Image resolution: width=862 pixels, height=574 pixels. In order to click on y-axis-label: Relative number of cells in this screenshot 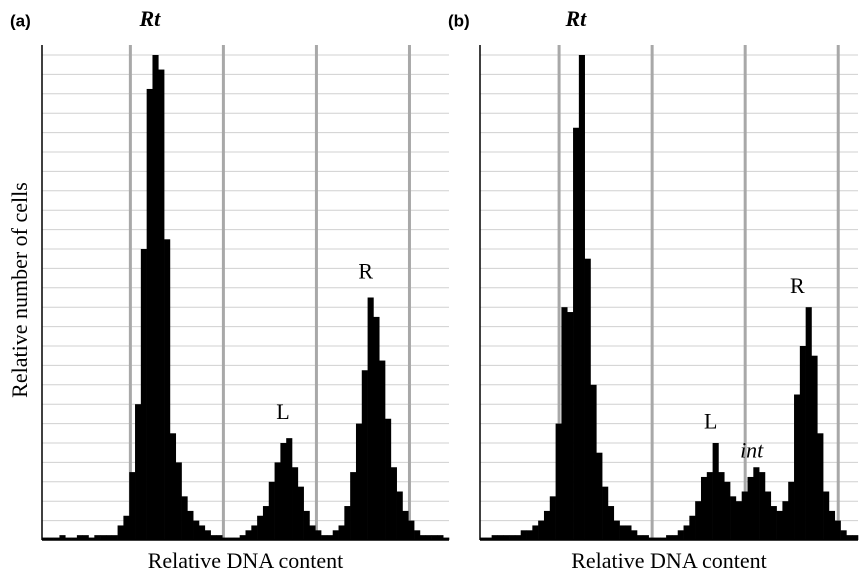, I will do `click(19, 290)`.